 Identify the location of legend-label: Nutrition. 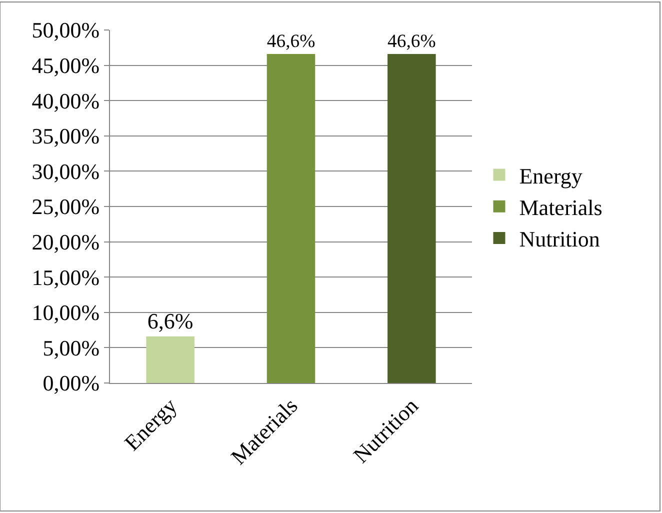
(559, 239).